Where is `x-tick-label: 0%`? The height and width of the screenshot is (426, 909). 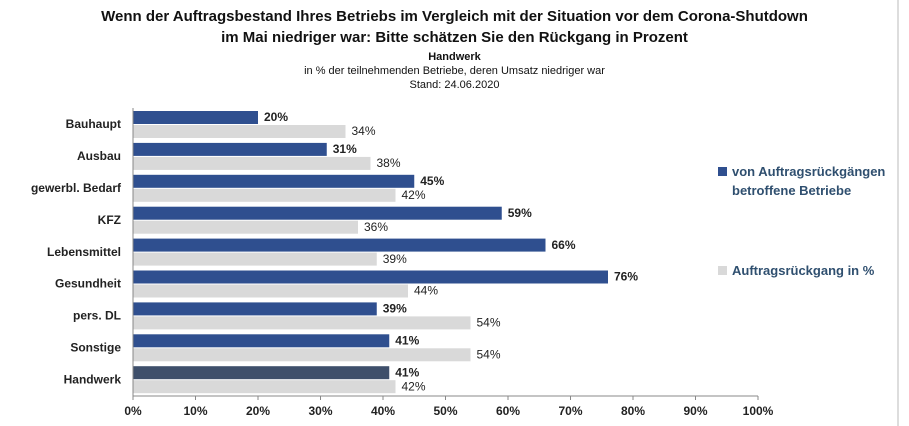 x-tick-label: 0% is located at coordinates (133, 411).